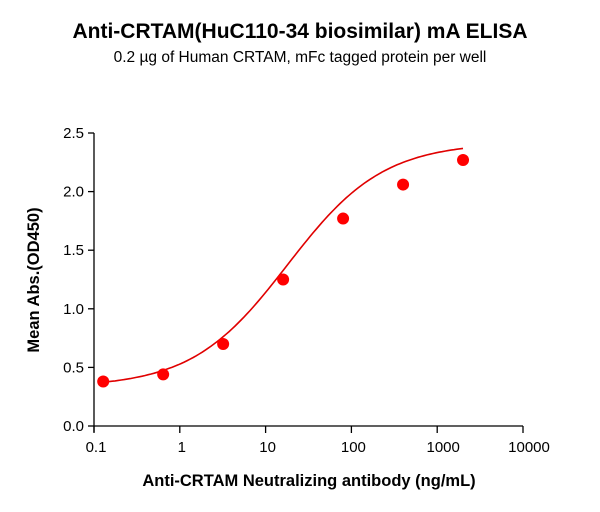 The image size is (600, 512). I want to click on y-tick-label: 0.5, so click(73, 367).